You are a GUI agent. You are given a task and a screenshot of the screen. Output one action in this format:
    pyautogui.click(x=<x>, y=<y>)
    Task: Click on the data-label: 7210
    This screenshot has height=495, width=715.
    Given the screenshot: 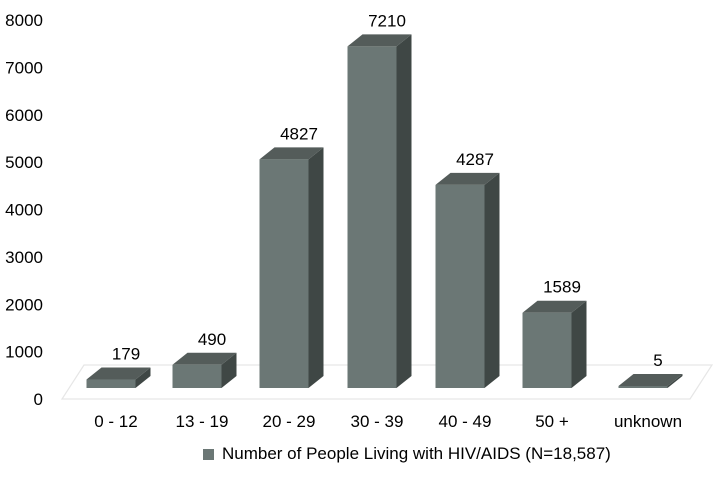 What is the action you would take?
    pyautogui.click(x=387, y=20)
    